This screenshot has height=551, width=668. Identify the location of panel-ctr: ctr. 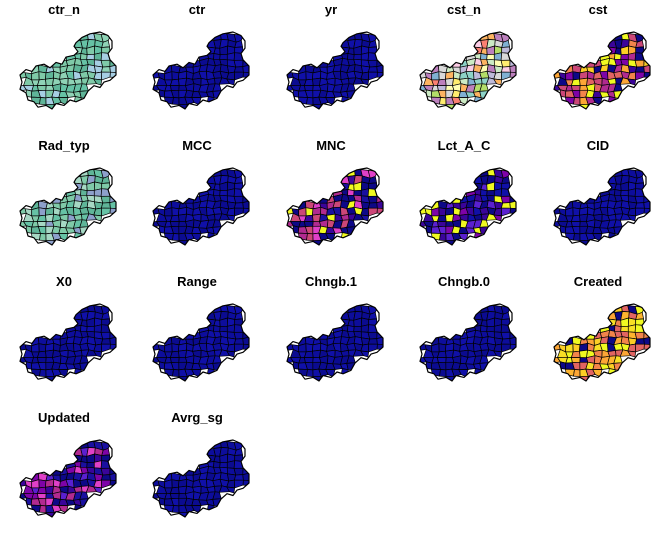
(201, 56).